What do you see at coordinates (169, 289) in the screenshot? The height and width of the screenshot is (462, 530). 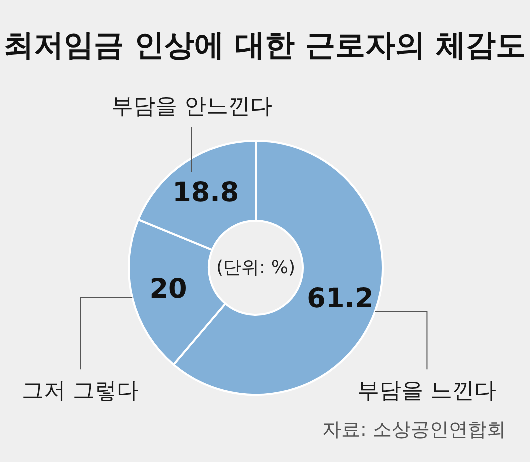 I see `data-label: 20` at bounding box center [169, 289].